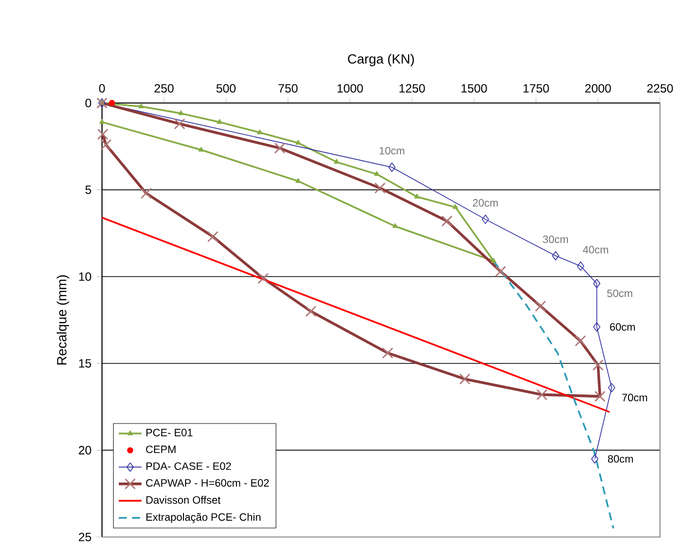 The height and width of the screenshot is (555, 695). What do you see at coordinates (381, 60) in the screenshot?
I see `x-axis-title: Carga (KN)` at bounding box center [381, 60].